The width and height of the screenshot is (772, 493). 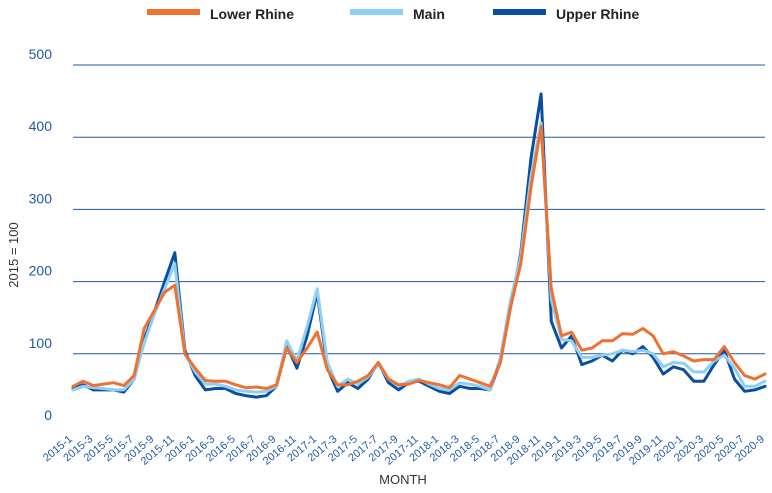 I want to click on y-tick-label-200: 200, so click(x=41, y=271).